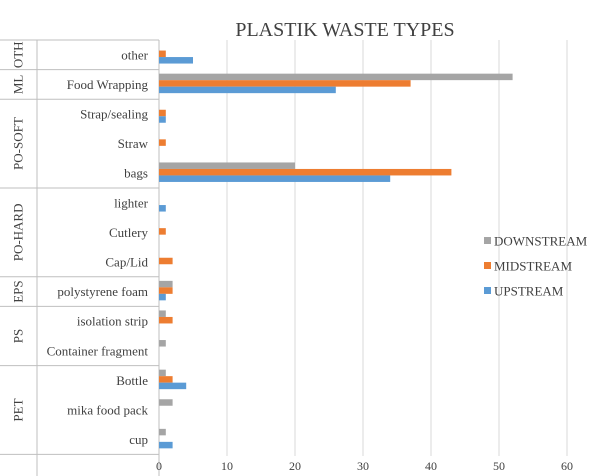 This screenshot has width=603, height=476. I want to click on bar-midstream-cutlery, so click(162, 231).